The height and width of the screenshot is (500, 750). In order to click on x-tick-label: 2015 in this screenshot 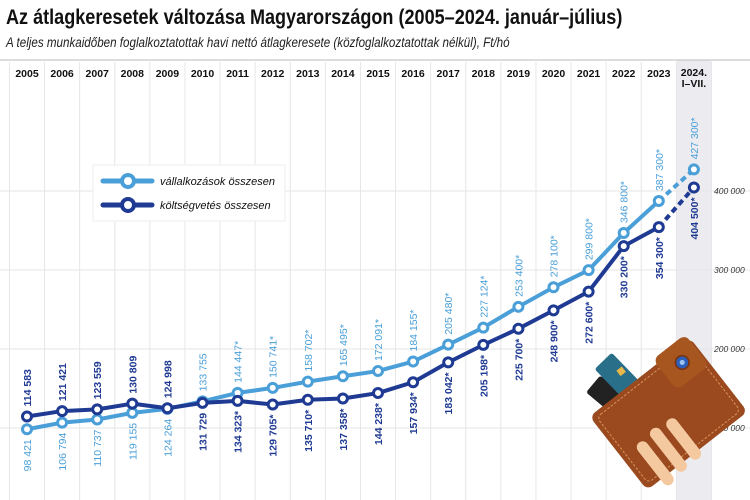, I will do `click(378, 74)`.